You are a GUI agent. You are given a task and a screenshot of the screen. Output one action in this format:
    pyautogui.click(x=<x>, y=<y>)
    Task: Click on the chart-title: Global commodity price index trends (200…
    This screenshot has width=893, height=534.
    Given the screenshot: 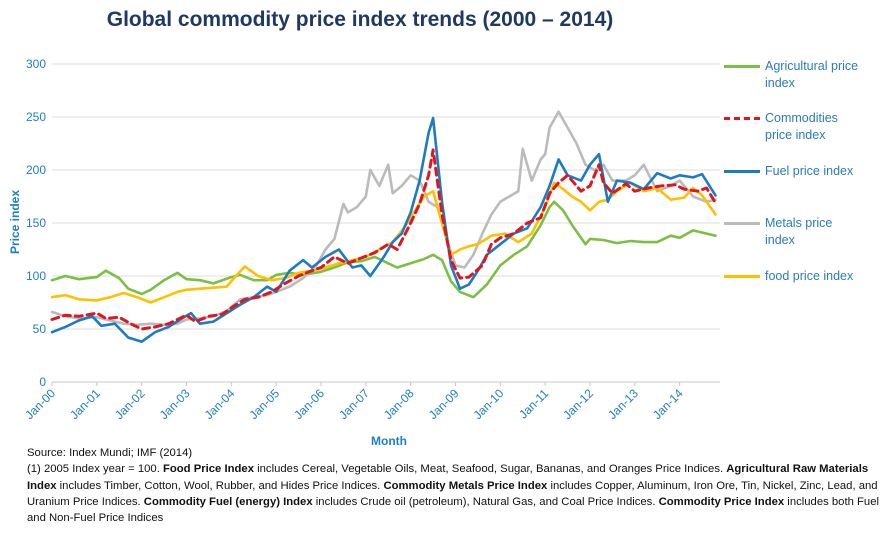 What is the action you would take?
    pyautogui.click(x=360, y=19)
    